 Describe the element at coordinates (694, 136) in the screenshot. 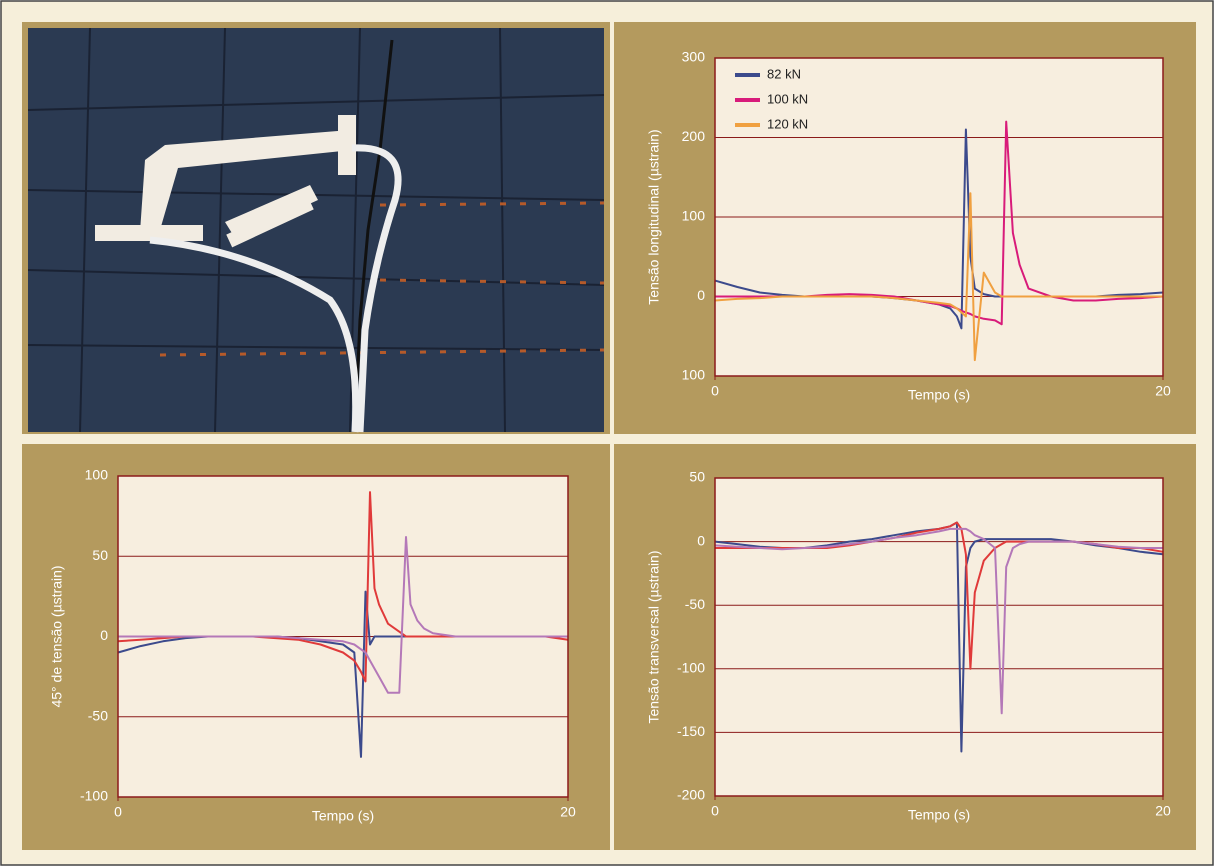

I see `y-tick-label: 200` at that location.